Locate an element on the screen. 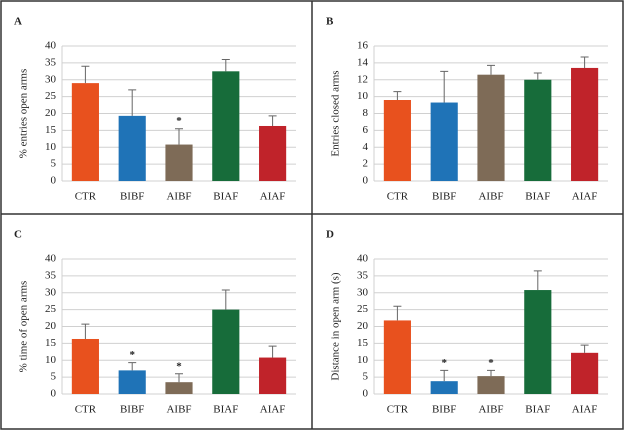 This screenshot has height=430, width=624. panel-label: A is located at coordinates (18, 22).